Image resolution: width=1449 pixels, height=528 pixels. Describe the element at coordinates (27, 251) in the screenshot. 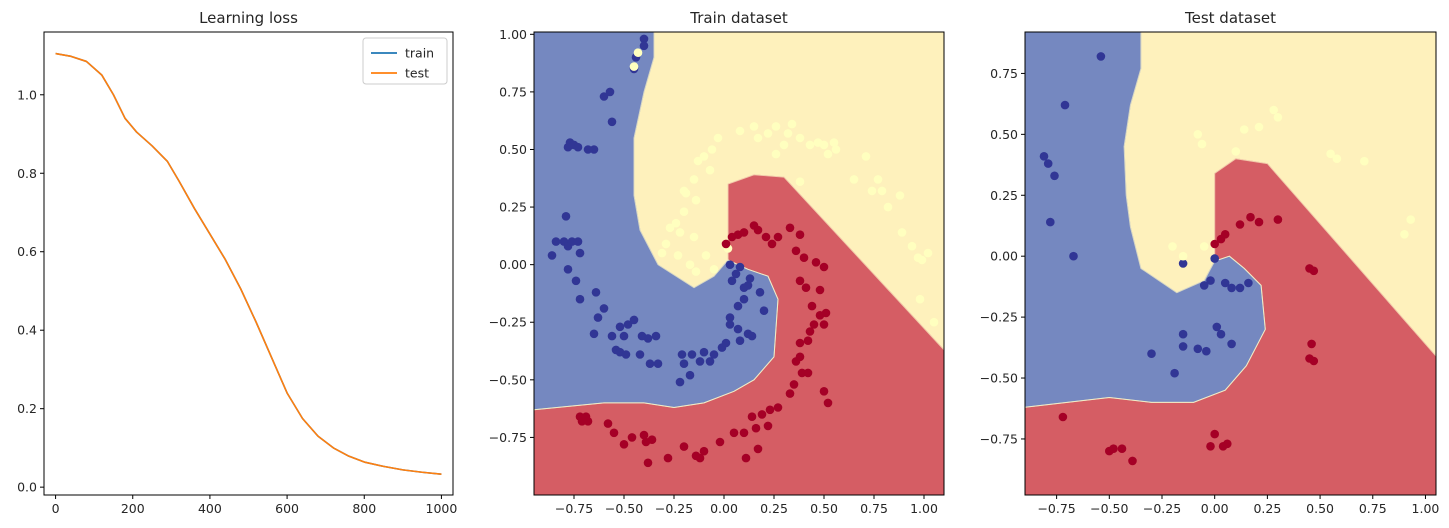

I see `y-tick-label: 0.6` at that location.